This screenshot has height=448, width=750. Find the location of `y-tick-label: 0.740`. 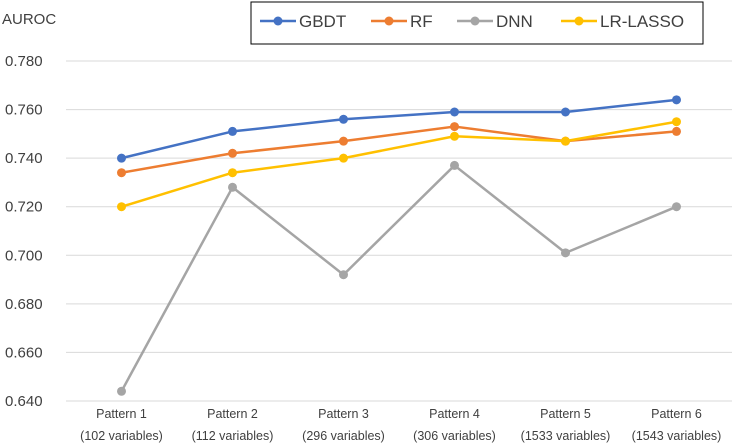

y-tick-label: 0.740 is located at coordinates (24, 158).